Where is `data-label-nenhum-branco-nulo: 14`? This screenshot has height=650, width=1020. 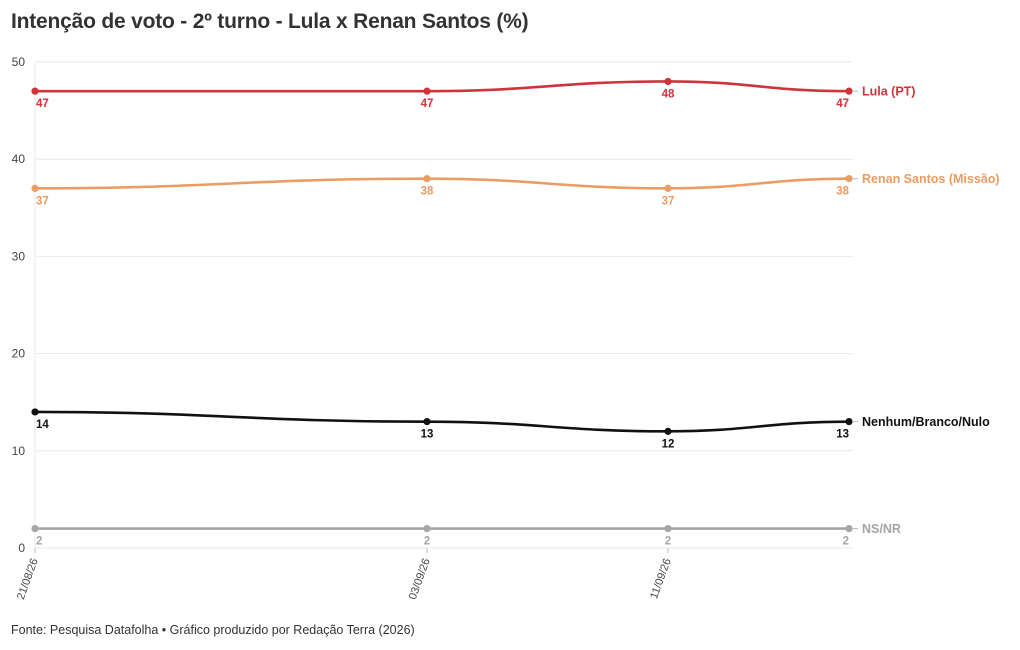
data-label-nenhum-branco-nulo: 14 is located at coordinates (42, 425).